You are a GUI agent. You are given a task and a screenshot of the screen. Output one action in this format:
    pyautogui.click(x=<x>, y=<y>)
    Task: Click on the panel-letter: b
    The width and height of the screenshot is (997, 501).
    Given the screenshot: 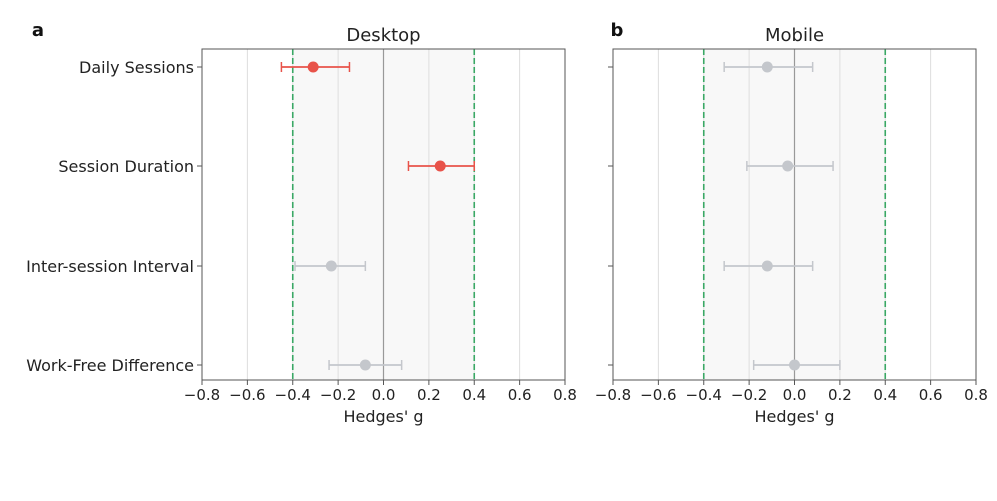 What is the action you would take?
    pyautogui.click(x=617, y=30)
    